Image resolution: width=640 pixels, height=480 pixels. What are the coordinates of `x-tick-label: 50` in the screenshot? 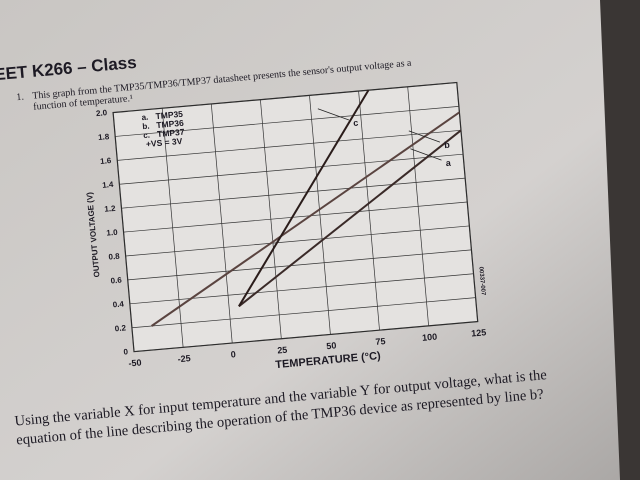 It's located at (331, 345).